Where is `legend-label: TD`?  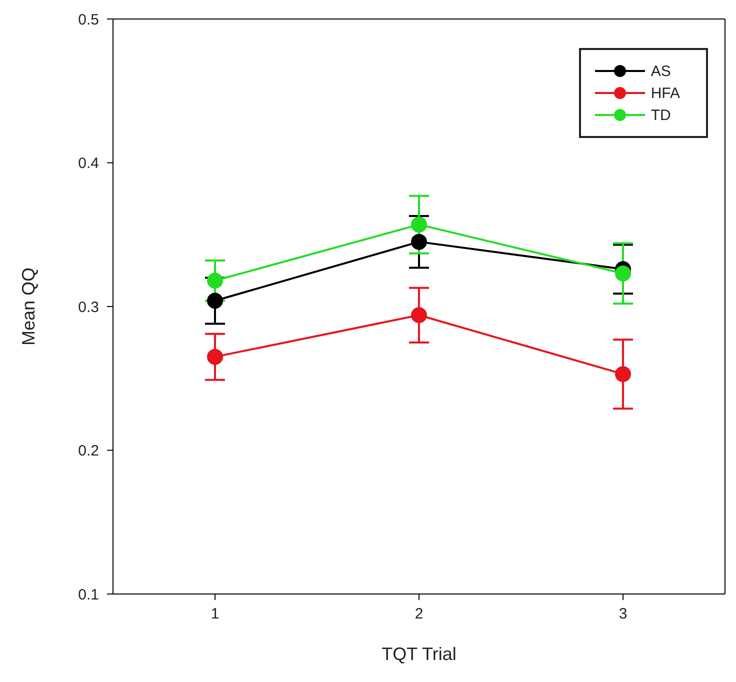
legend-label: TD is located at coordinates (660, 115).